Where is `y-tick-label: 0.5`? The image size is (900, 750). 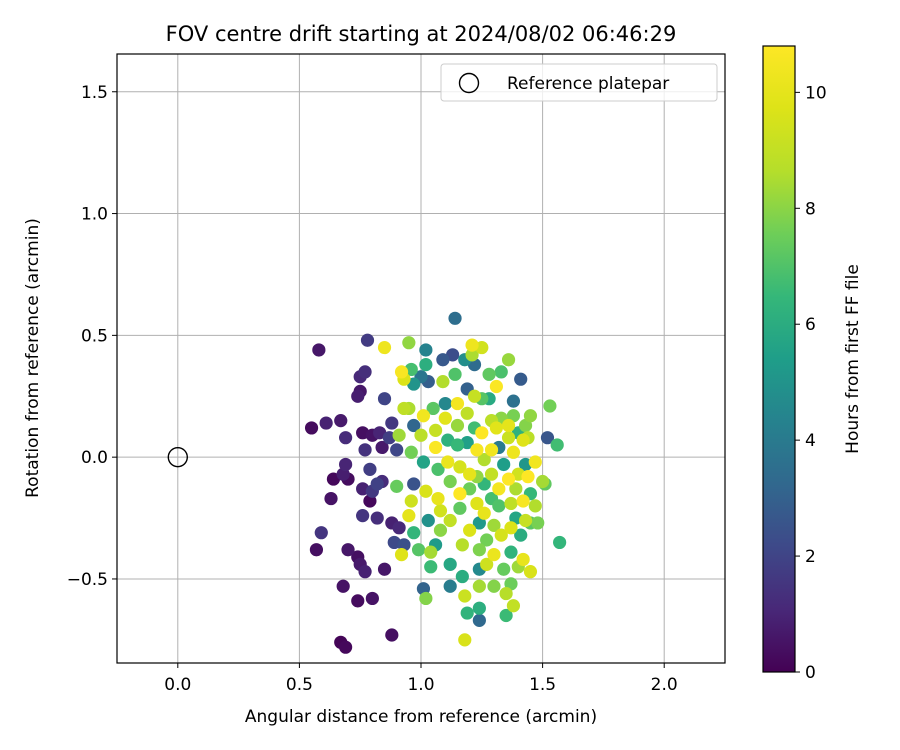
y-tick-label: 0.5 is located at coordinates (94, 336).